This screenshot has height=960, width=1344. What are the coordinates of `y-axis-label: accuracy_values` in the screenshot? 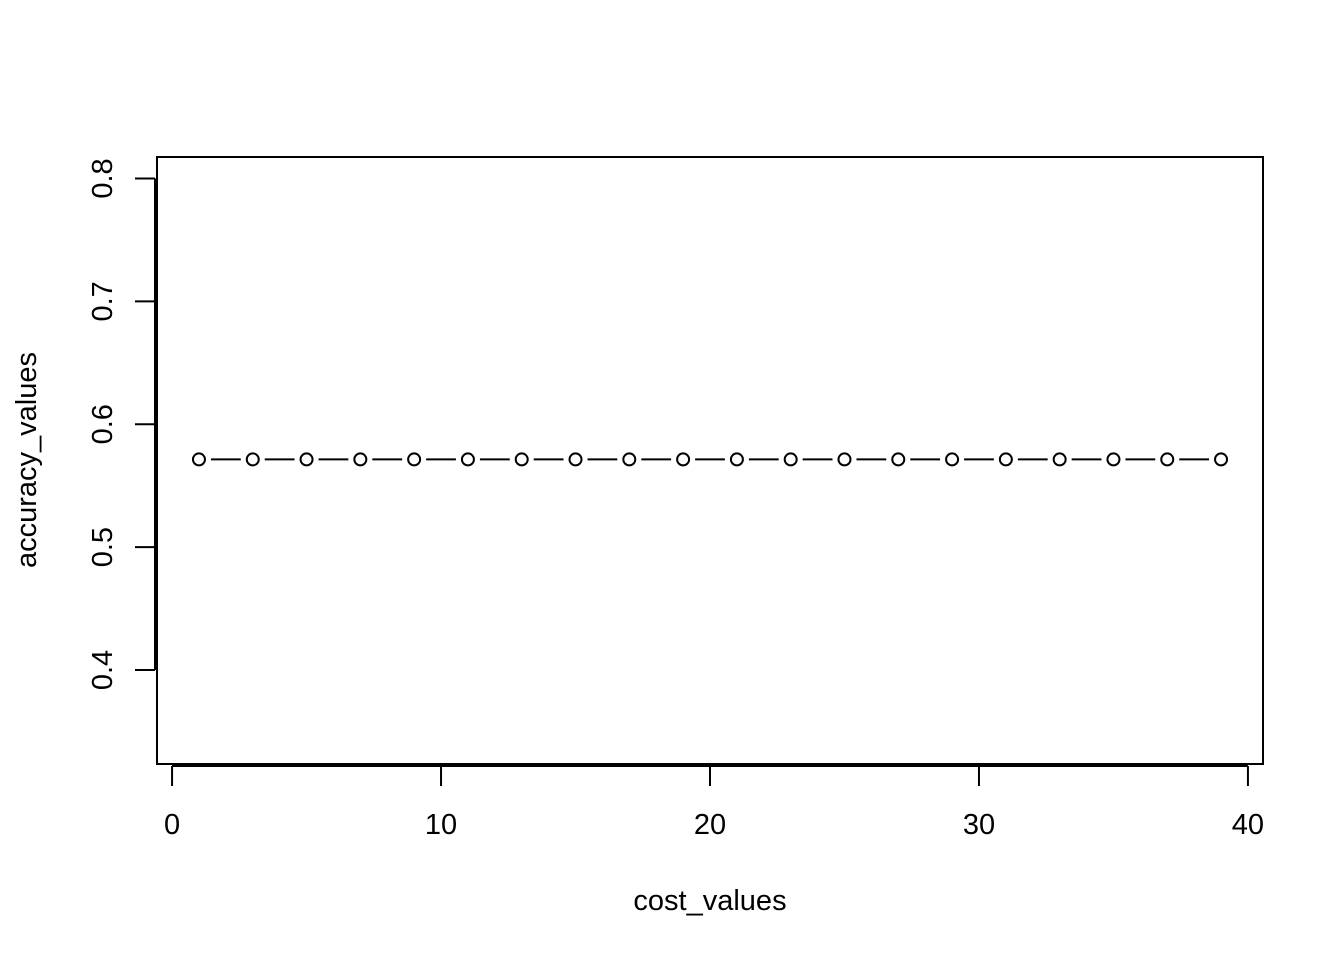 It's located at (27, 460).